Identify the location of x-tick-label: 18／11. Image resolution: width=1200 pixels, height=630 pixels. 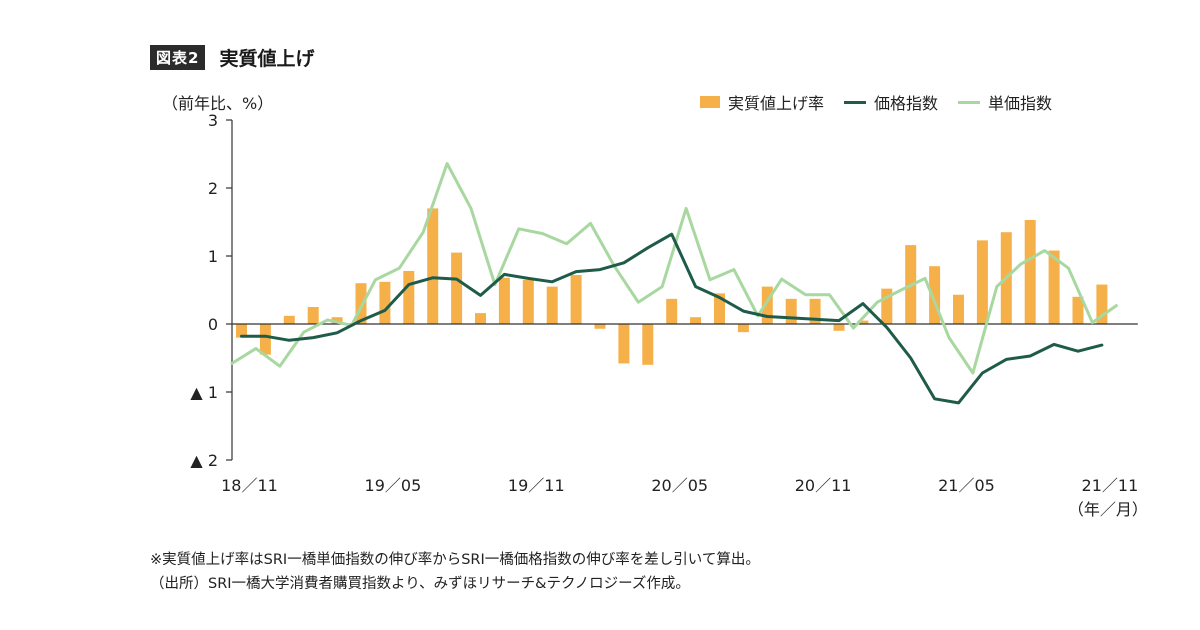
(249, 485).